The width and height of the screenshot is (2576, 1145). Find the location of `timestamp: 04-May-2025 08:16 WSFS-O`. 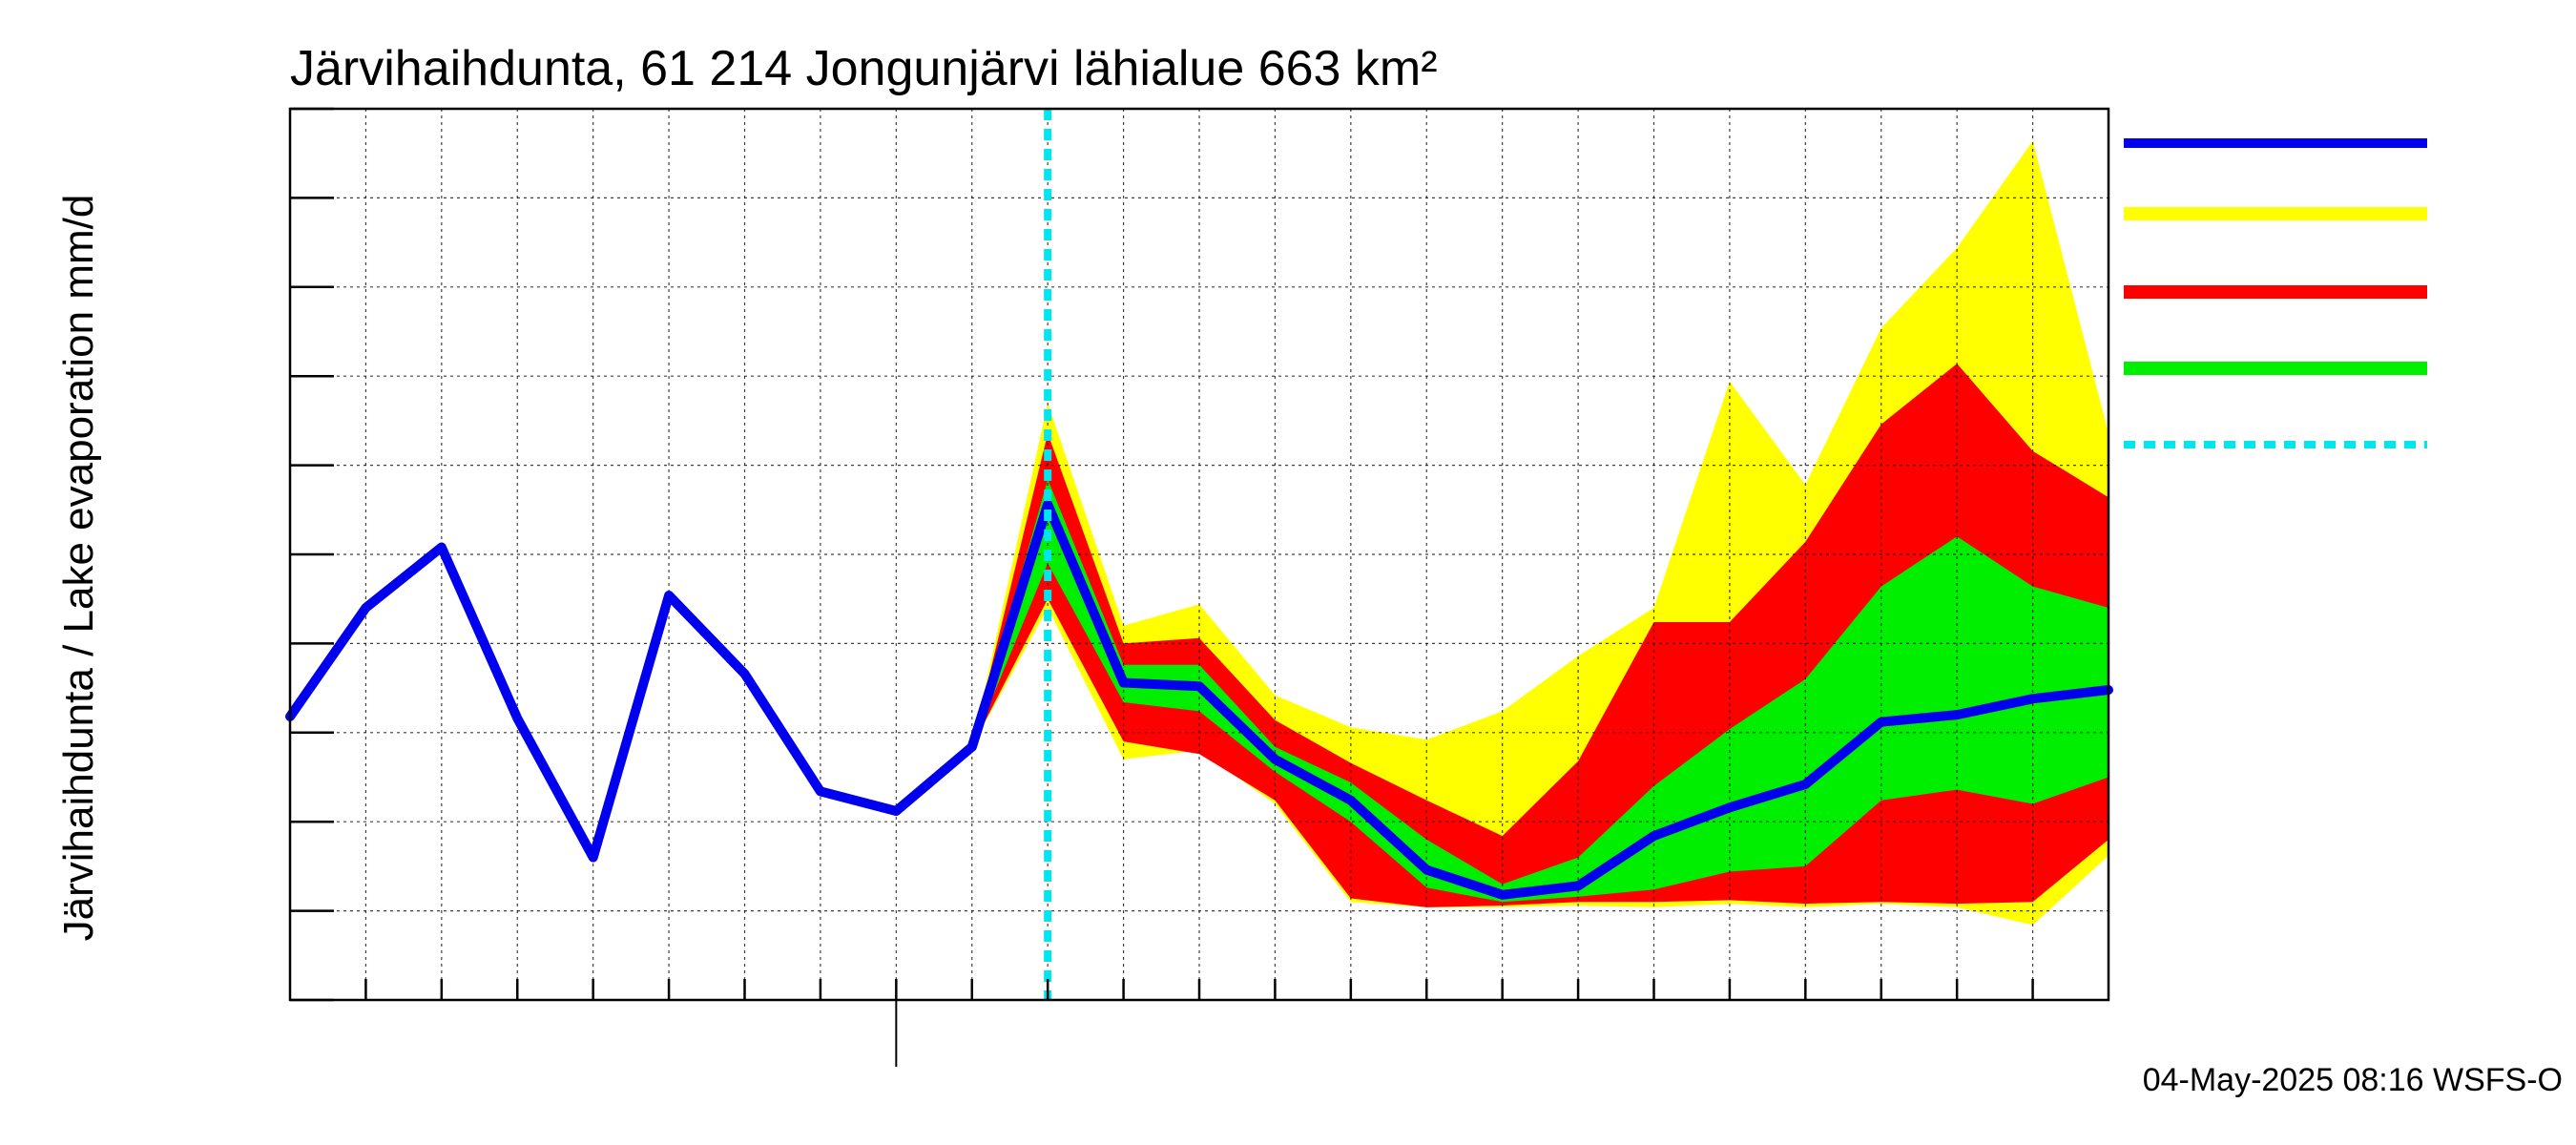

timestamp: 04-May-2025 08:16 WSFS-O is located at coordinates (2353, 1080).